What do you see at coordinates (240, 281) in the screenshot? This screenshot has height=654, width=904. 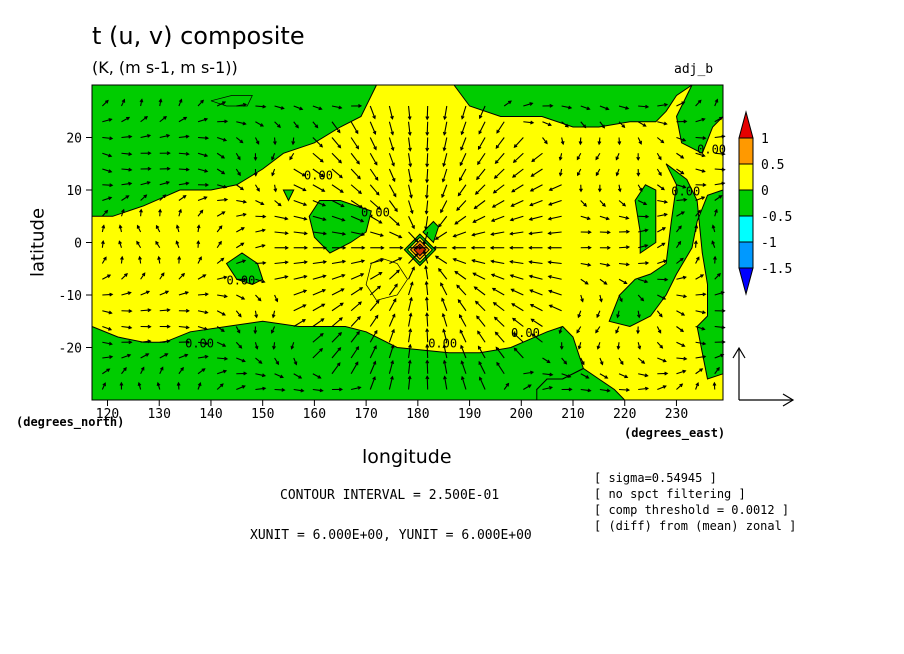 I see `contour-label-3: 0.00` at bounding box center [240, 281].